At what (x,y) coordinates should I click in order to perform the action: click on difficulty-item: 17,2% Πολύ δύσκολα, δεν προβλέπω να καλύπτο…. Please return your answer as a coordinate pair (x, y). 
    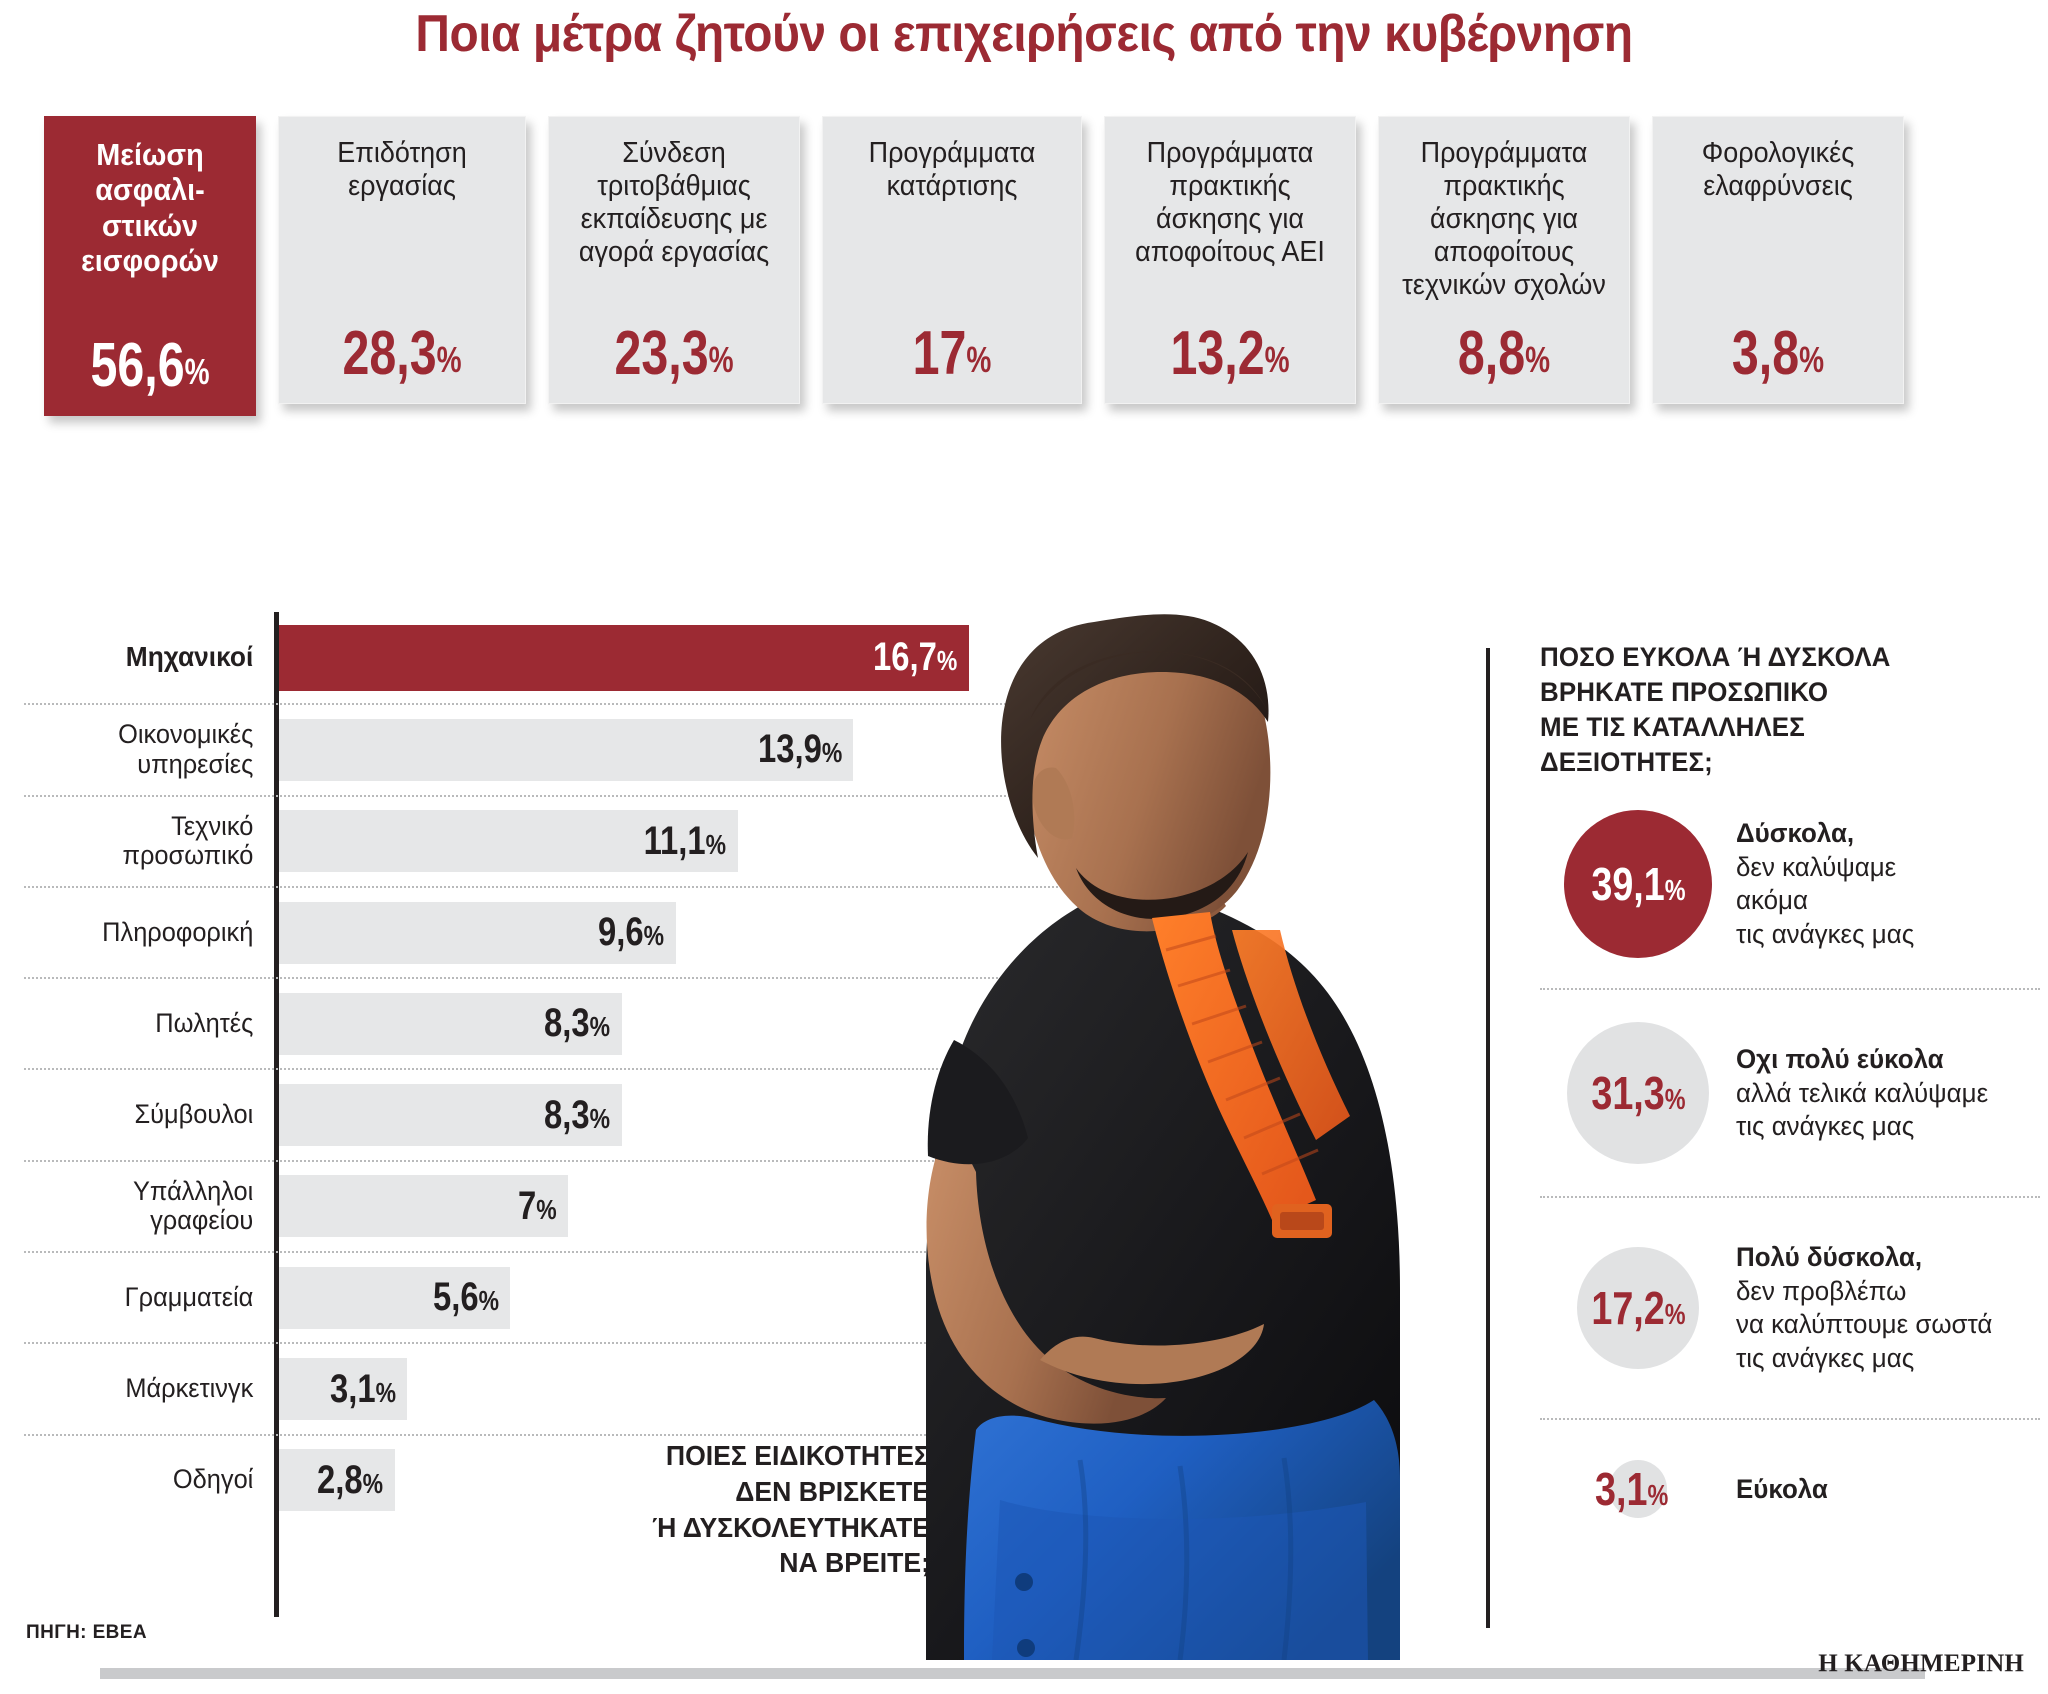
    Looking at the image, I should click on (1790, 1307).